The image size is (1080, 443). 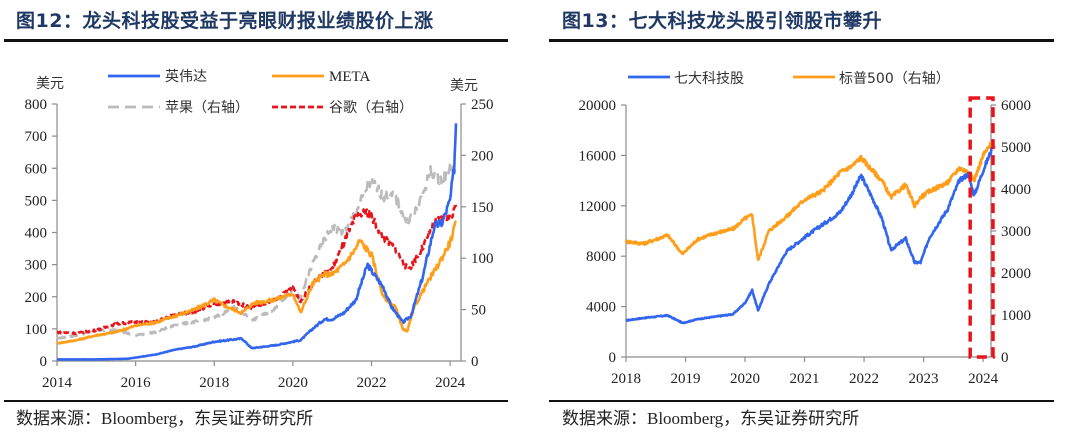 I want to click on right-y-tick-label: 150, so click(x=482, y=208).